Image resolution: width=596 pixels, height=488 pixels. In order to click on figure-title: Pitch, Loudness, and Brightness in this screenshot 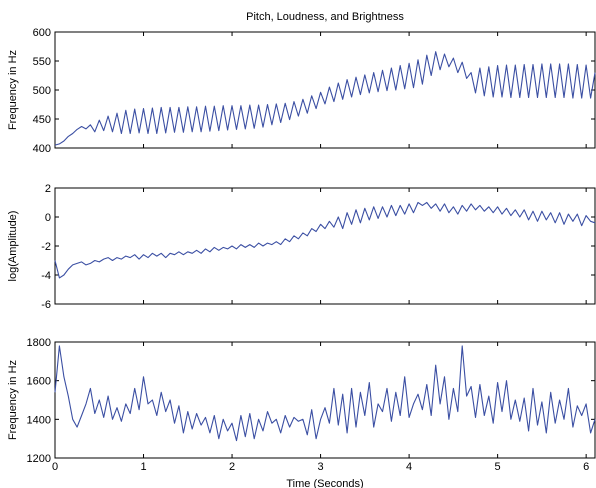, I will do `click(325, 17)`.